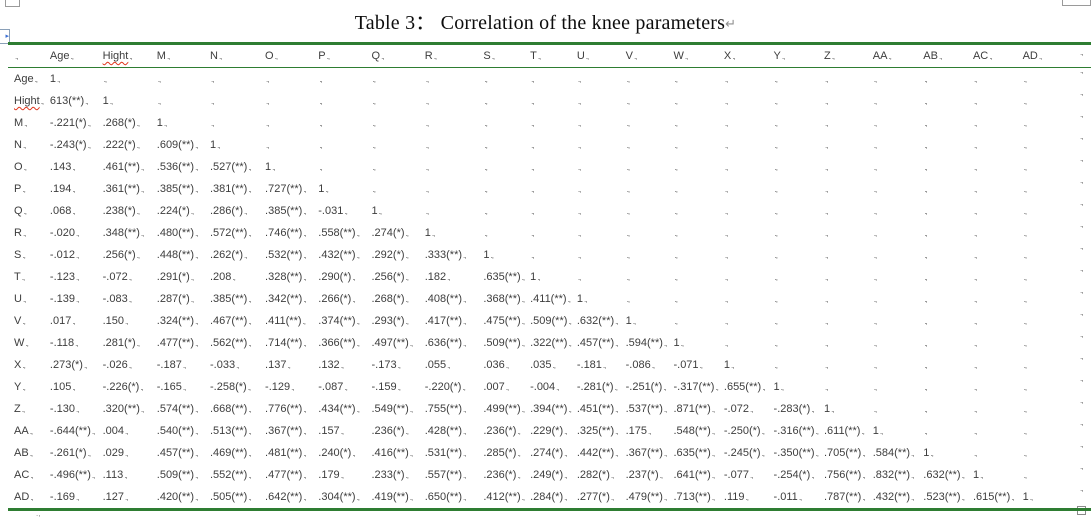 This screenshot has width=1091, height=518. What do you see at coordinates (1030, 56) in the screenshot?
I see `label-text: AD` at bounding box center [1030, 56].